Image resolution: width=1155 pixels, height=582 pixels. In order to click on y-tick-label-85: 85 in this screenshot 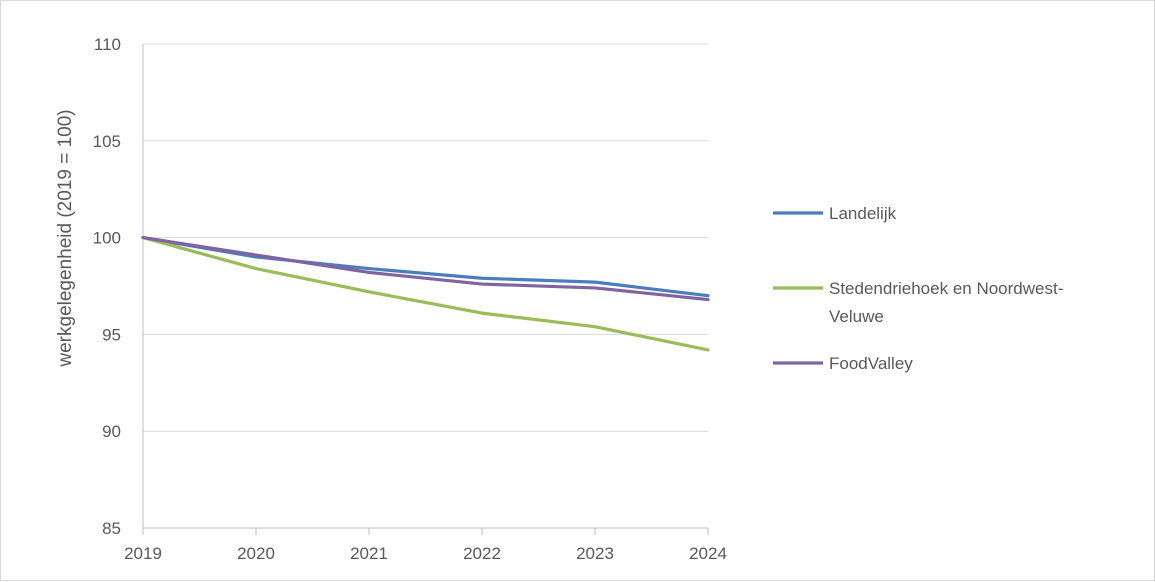, I will do `click(111, 528)`.